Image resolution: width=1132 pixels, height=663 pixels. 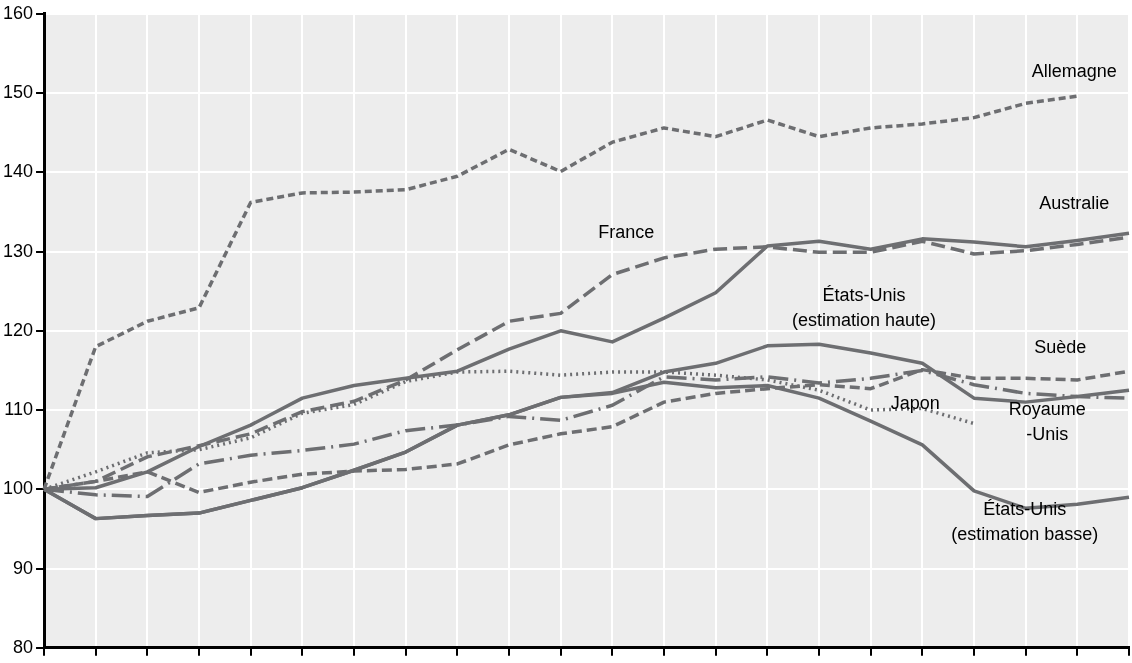 What do you see at coordinates (1074, 71) in the screenshot?
I see `series-label: Allemagne` at bounding box center [1074, 71].